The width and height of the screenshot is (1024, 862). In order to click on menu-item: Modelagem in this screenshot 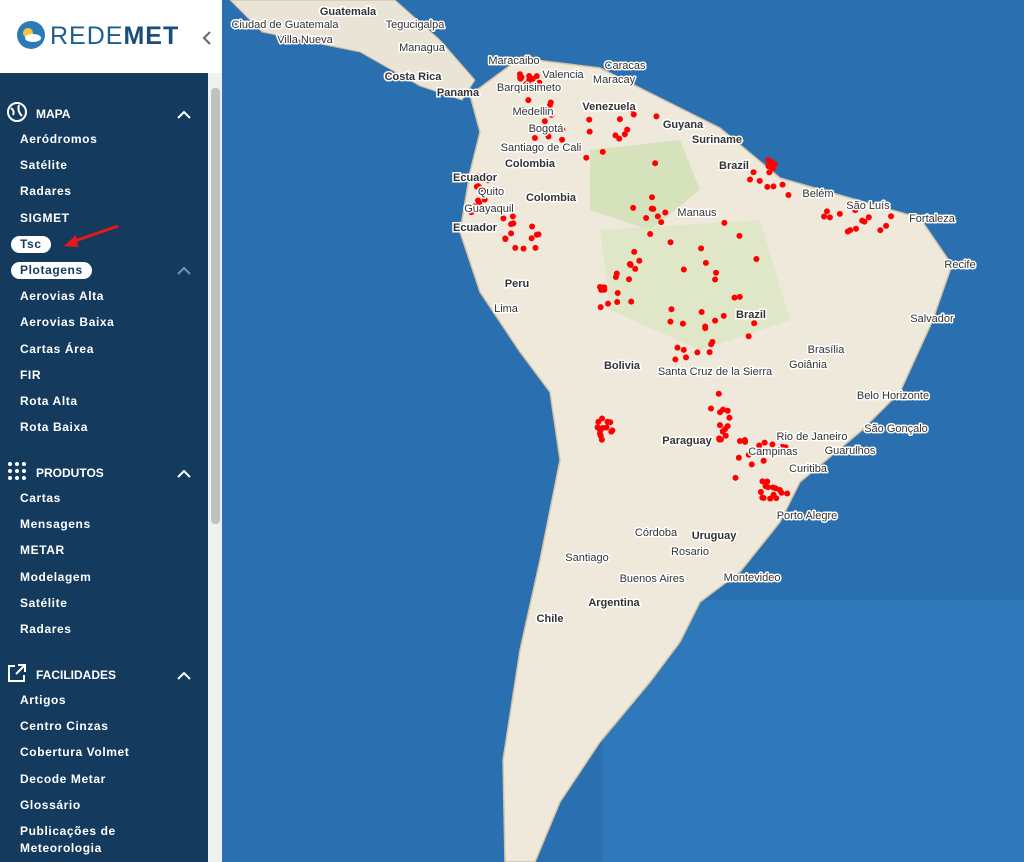, I will do `click(56, 576)`.